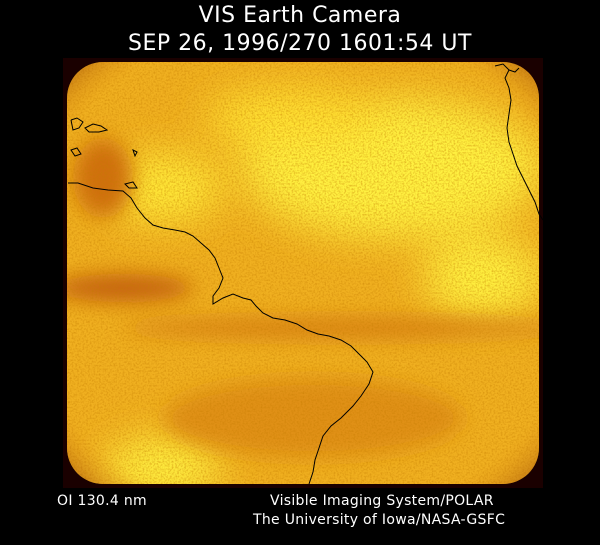 The height and width of the screenshot is (545, 600). What do you see at coordinates (300, 15) in the screenshot?
I see `image-title: VIS Earth Camera` at bounding box center [300, 15].